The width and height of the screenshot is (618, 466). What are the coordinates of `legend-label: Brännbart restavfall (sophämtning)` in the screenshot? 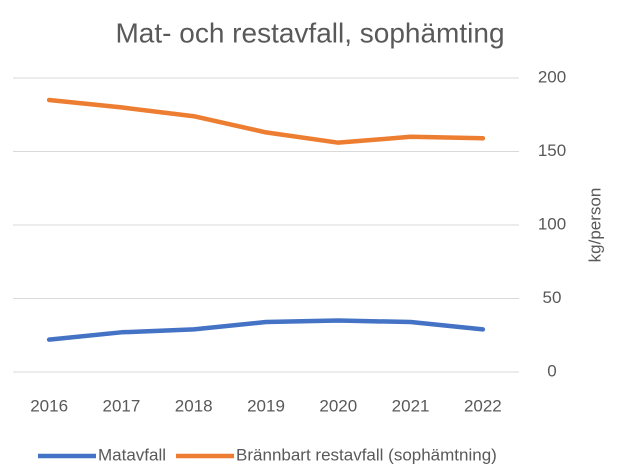 It's located at (366, 454).